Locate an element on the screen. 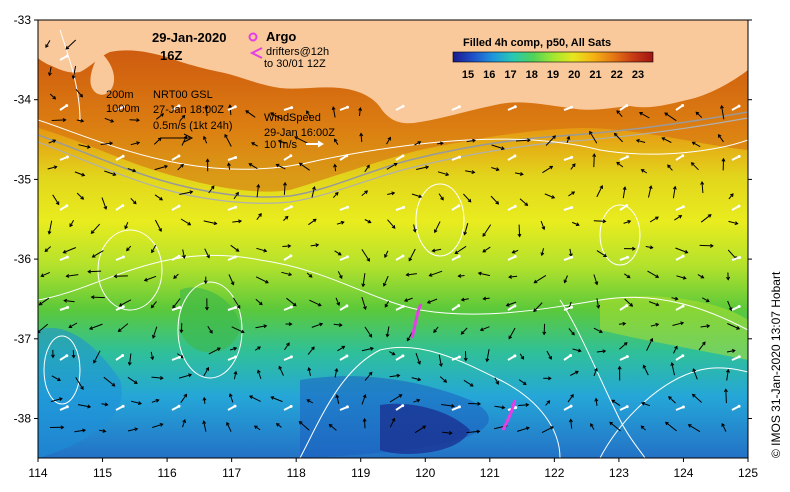 This screenshot has width=790, height=492. argo-drifter-tracks is located at coordinates (463, 367).